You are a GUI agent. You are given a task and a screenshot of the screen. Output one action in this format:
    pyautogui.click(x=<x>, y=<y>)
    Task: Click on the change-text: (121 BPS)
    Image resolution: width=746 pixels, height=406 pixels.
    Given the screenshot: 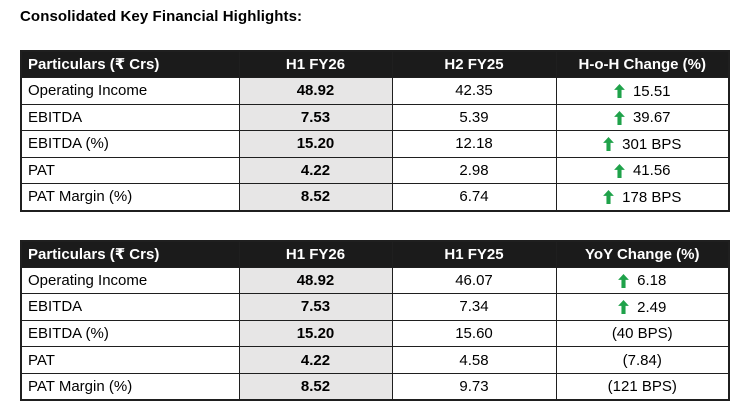 What is the action you would take?
    pyautogui.click(x=642, y=387)
    